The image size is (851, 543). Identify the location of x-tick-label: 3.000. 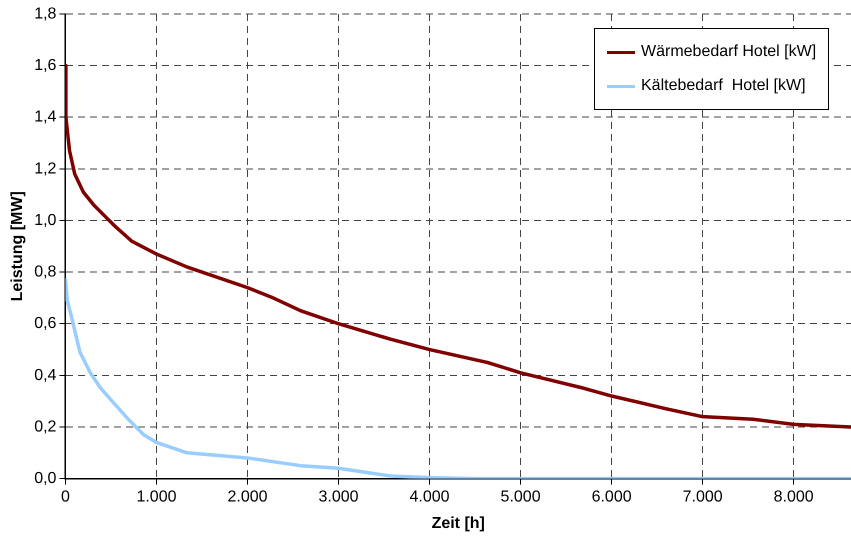
(338, 497).